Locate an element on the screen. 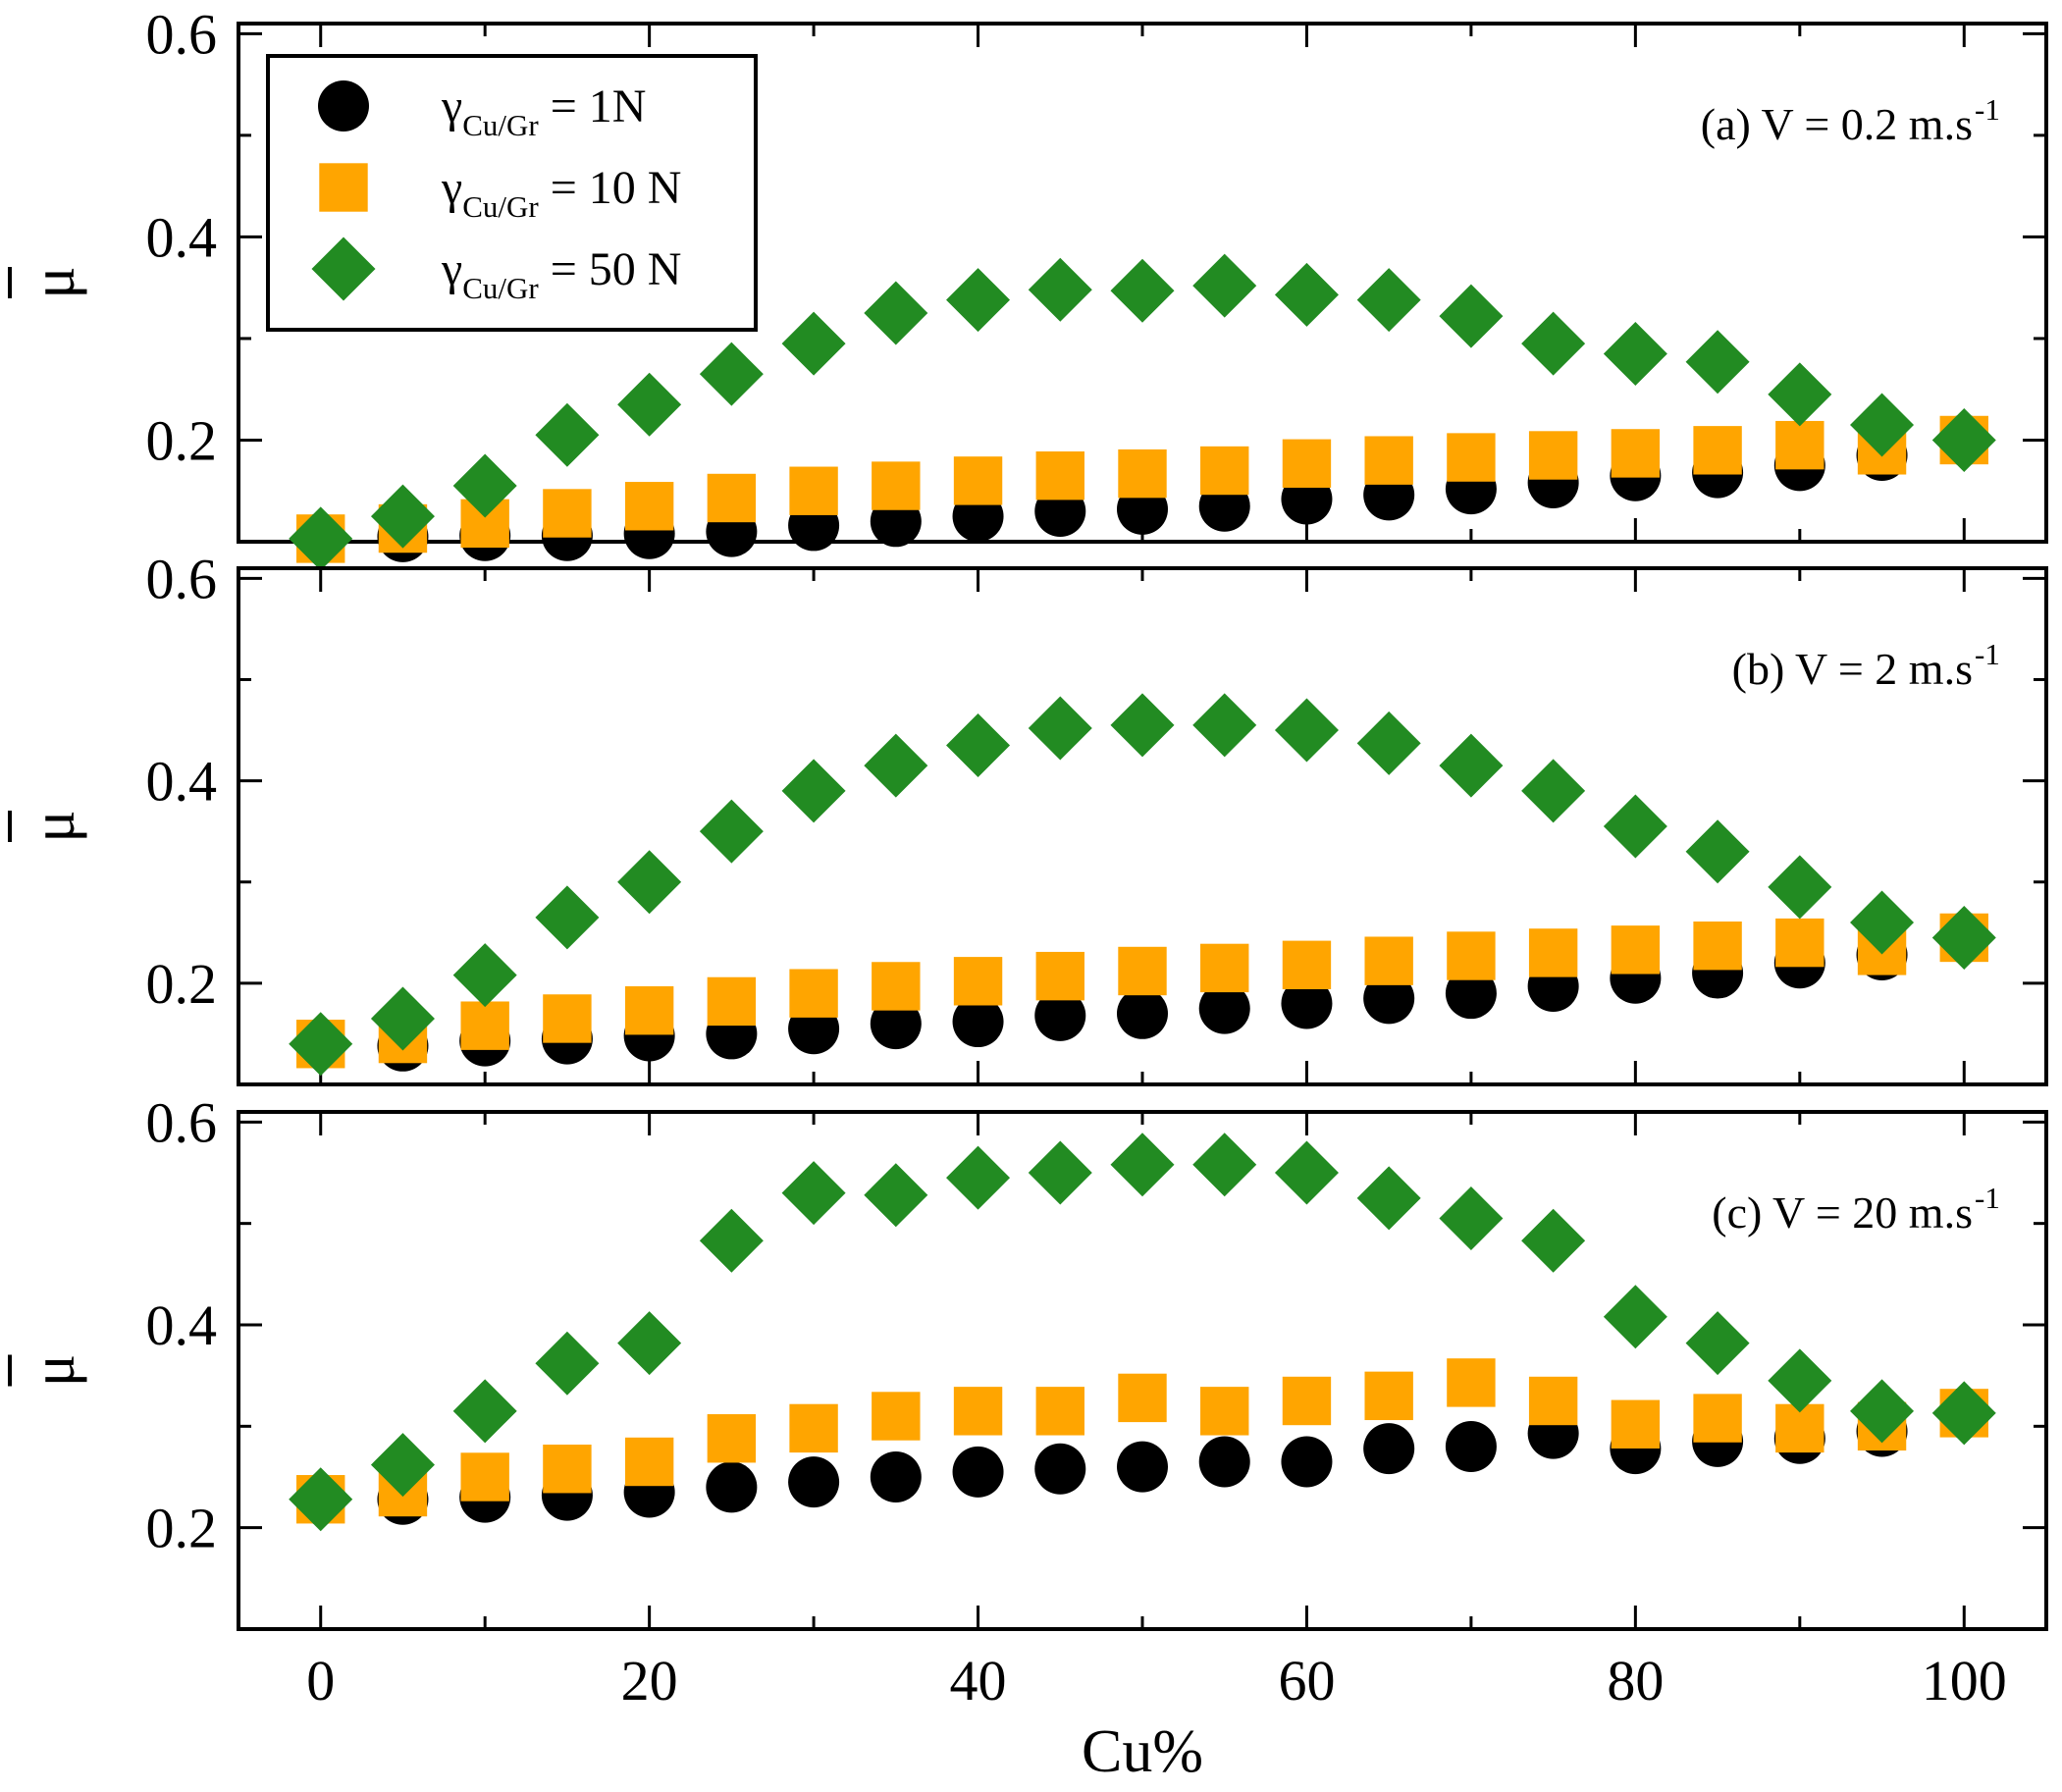 The width and height of the screenshot is (2062, 1792). legend-marker-diamond is located at coordinates (343, 269).